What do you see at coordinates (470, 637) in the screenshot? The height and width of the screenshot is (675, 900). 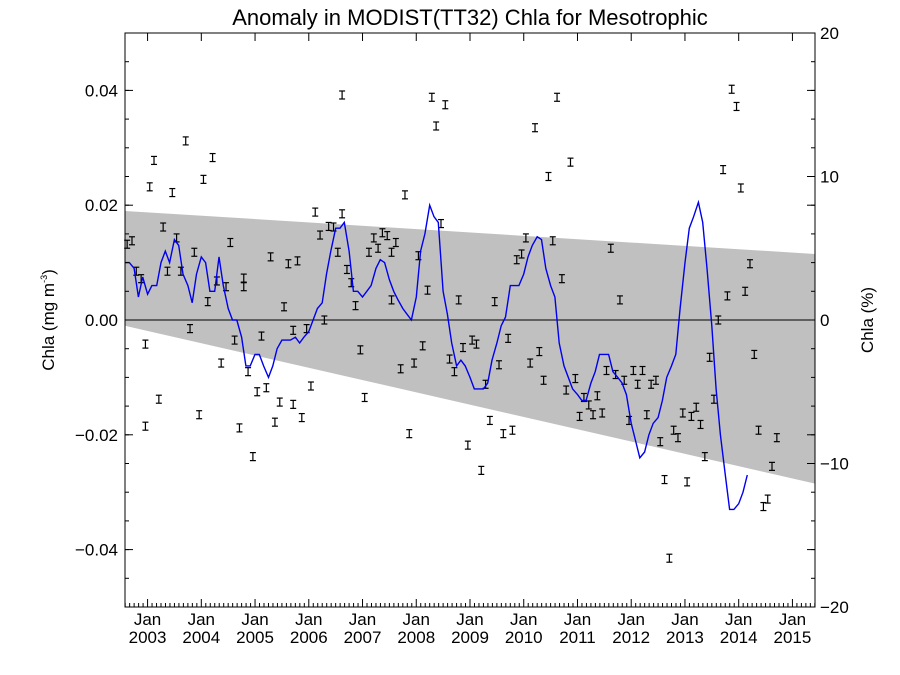 I see `x-tick-year-label: 2009` at bounding box center [470, 637].